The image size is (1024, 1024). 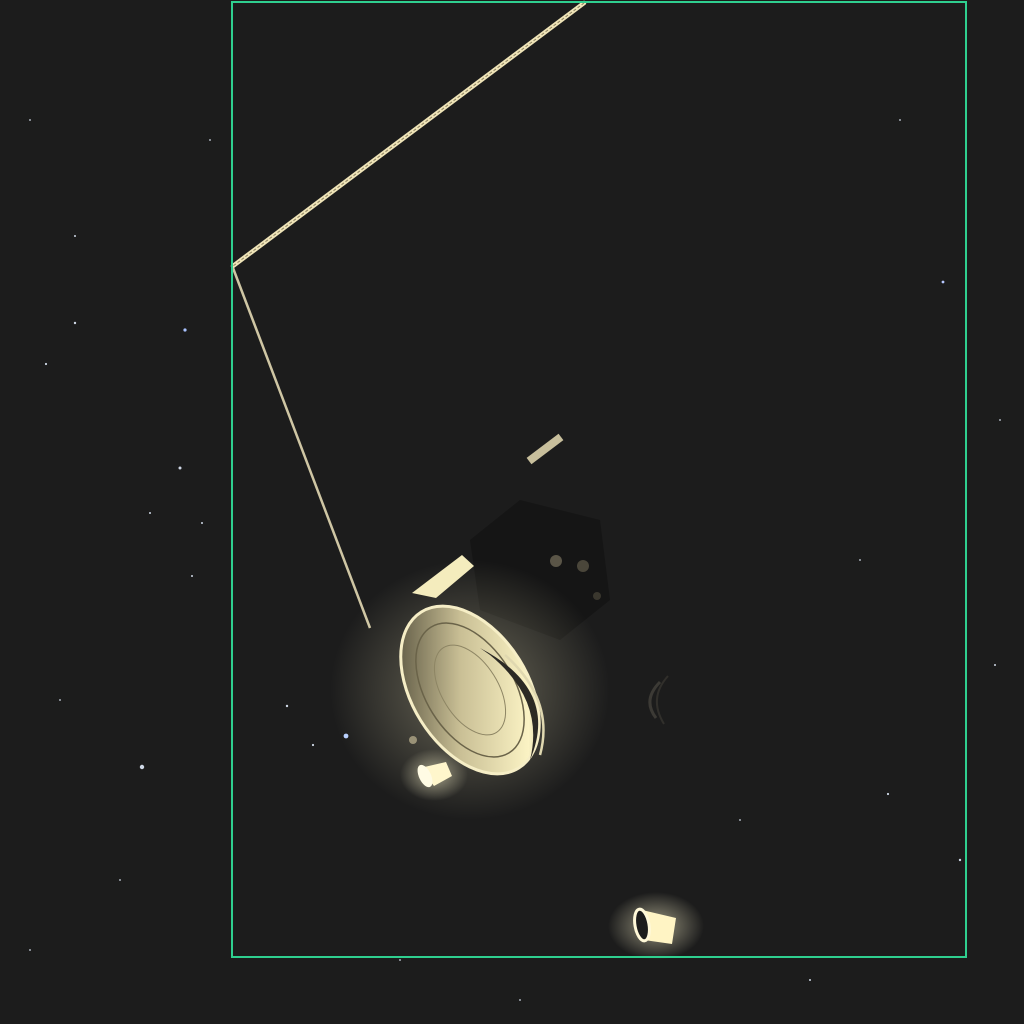 What do you see at coordinates (301, 448) in the screenshot?
I see `antenna-strut` at bounding box center [301, 448].